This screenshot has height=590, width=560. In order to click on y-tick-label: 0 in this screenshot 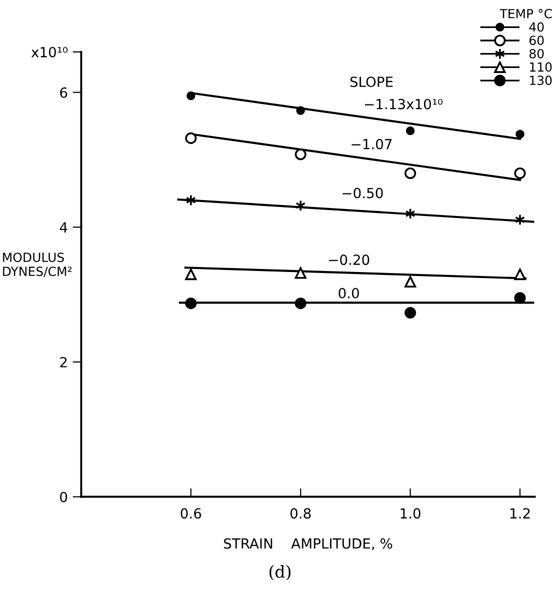, I will do `click(64, 497)`.